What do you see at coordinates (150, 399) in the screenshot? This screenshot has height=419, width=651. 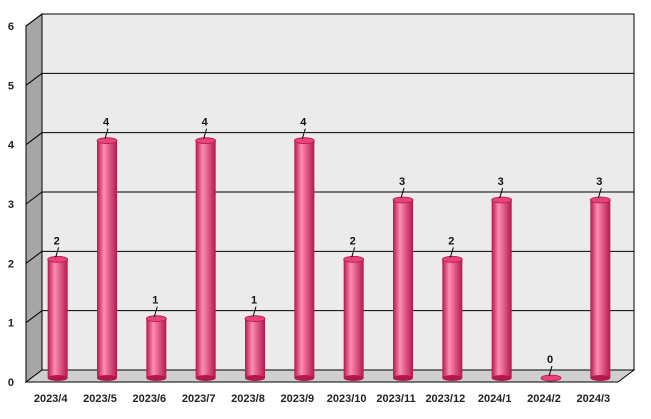 I see `x-tick-label: 2023/6` at bounding box center [150, 399].